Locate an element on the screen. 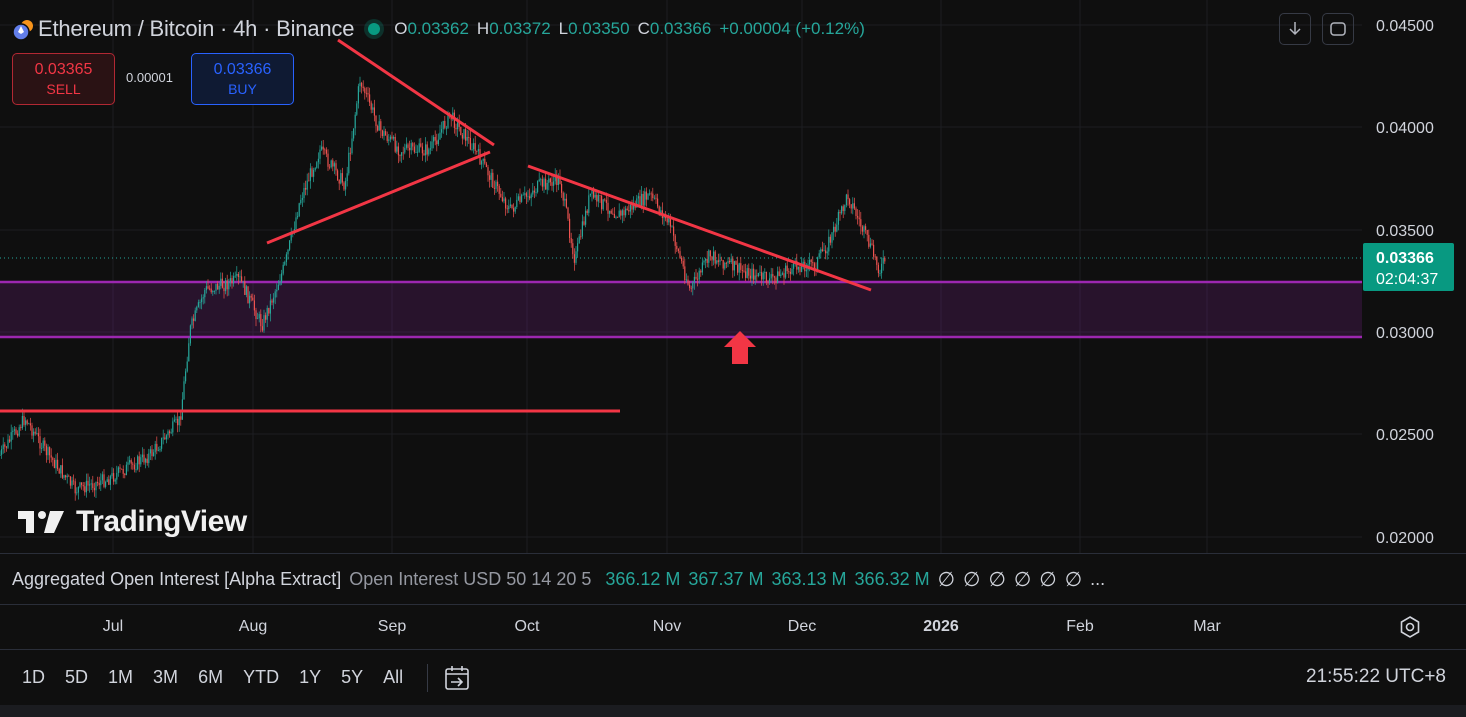 The image size is (1466, 717). date-range-button is located at coordinates (457, 678).